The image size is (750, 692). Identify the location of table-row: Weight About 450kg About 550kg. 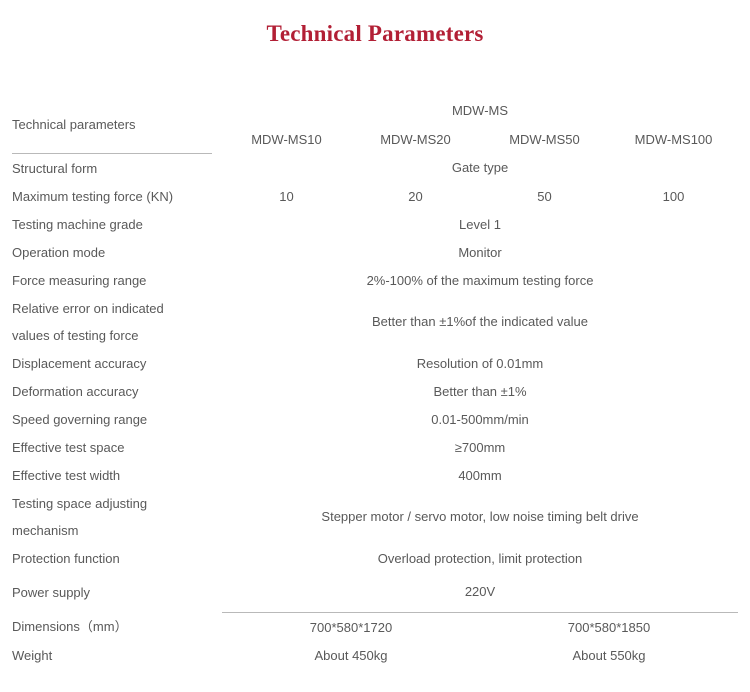
(375, 655).